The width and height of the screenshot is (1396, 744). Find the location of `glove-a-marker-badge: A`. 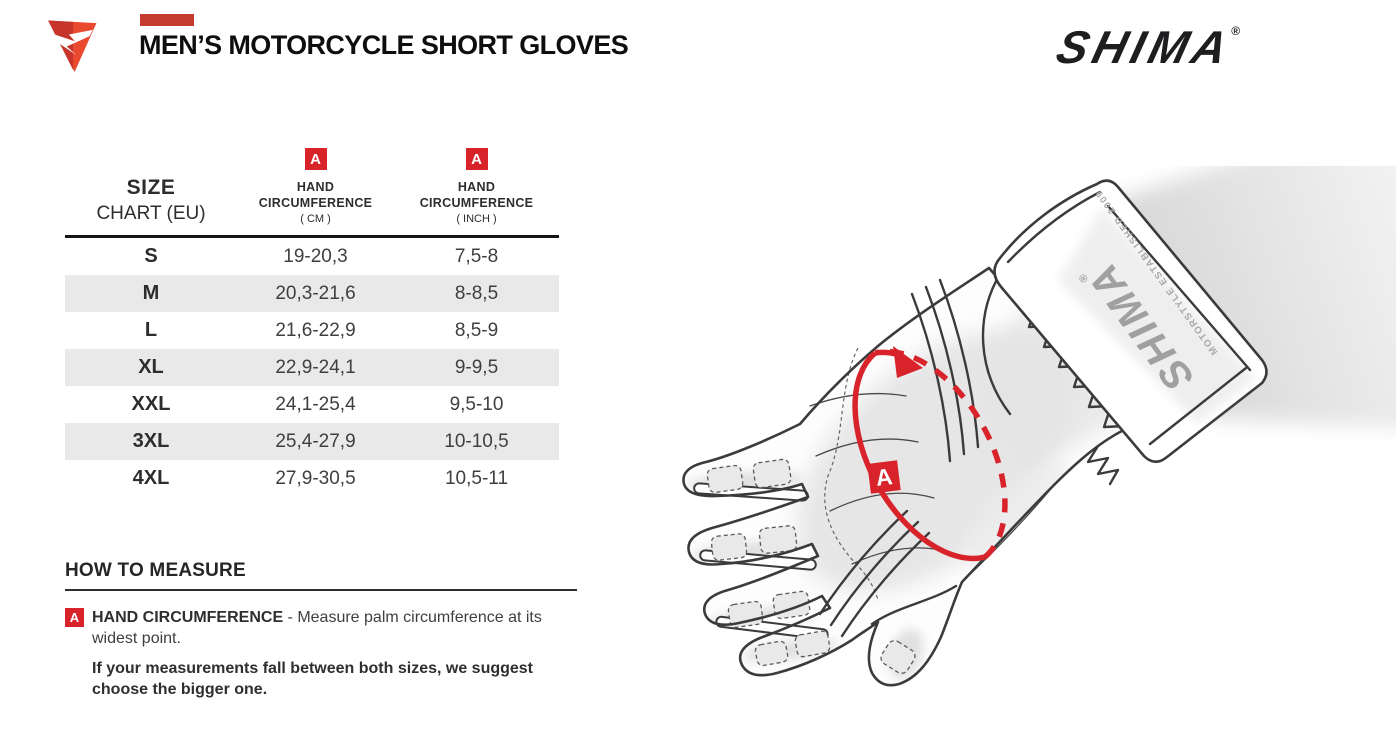

glove-a-marker-badge: A is located at coordinates (884, 477).